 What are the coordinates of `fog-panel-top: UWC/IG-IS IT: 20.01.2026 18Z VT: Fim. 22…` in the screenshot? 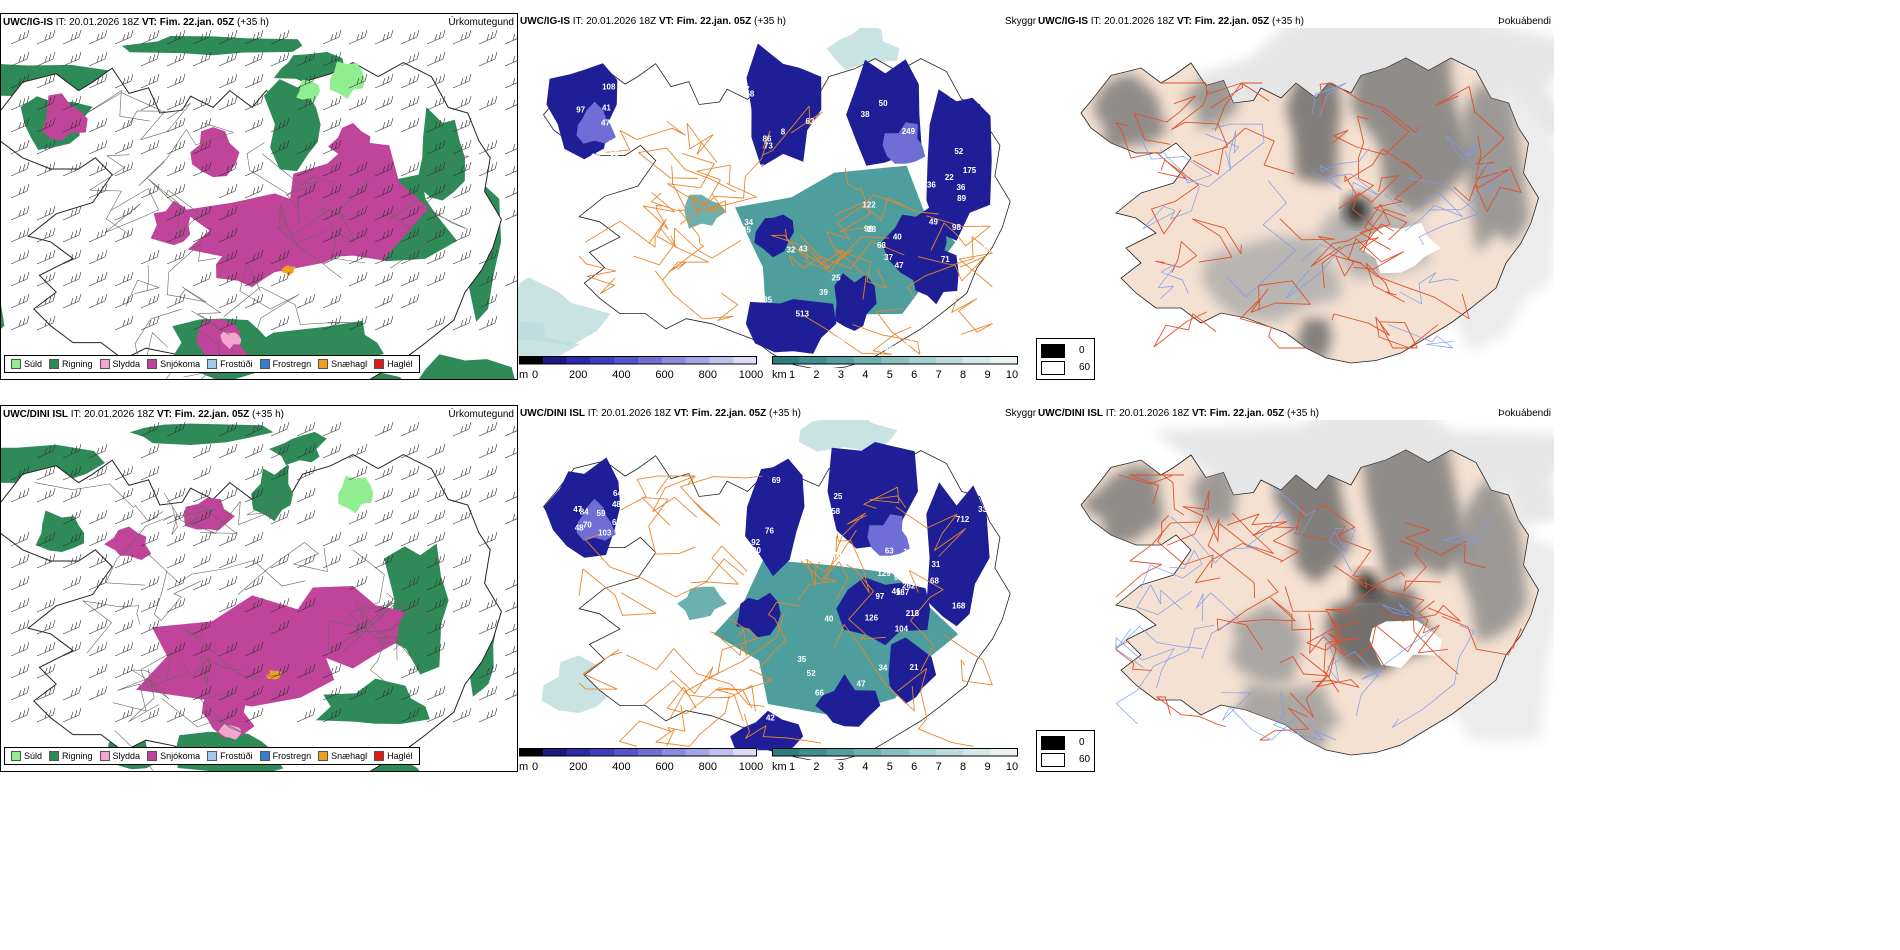 It's located at (1295, 196).